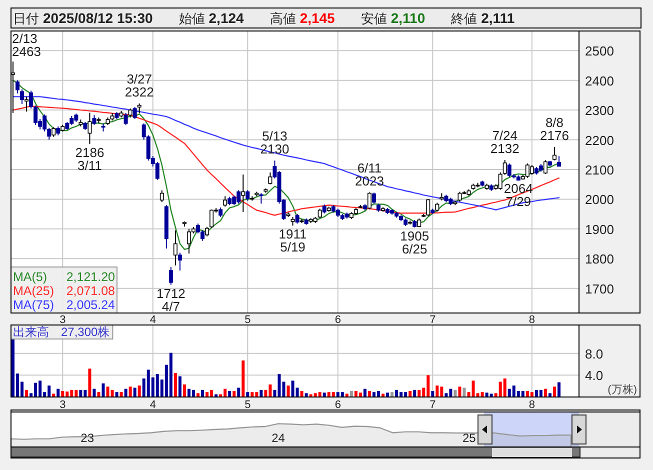 Image resolution: width=653 pixels, height=470 pixels. What do you see at coordinates (247, 320) in the screenshot?
I see `x-tick-label: 5` at bounding box center [247, 320].